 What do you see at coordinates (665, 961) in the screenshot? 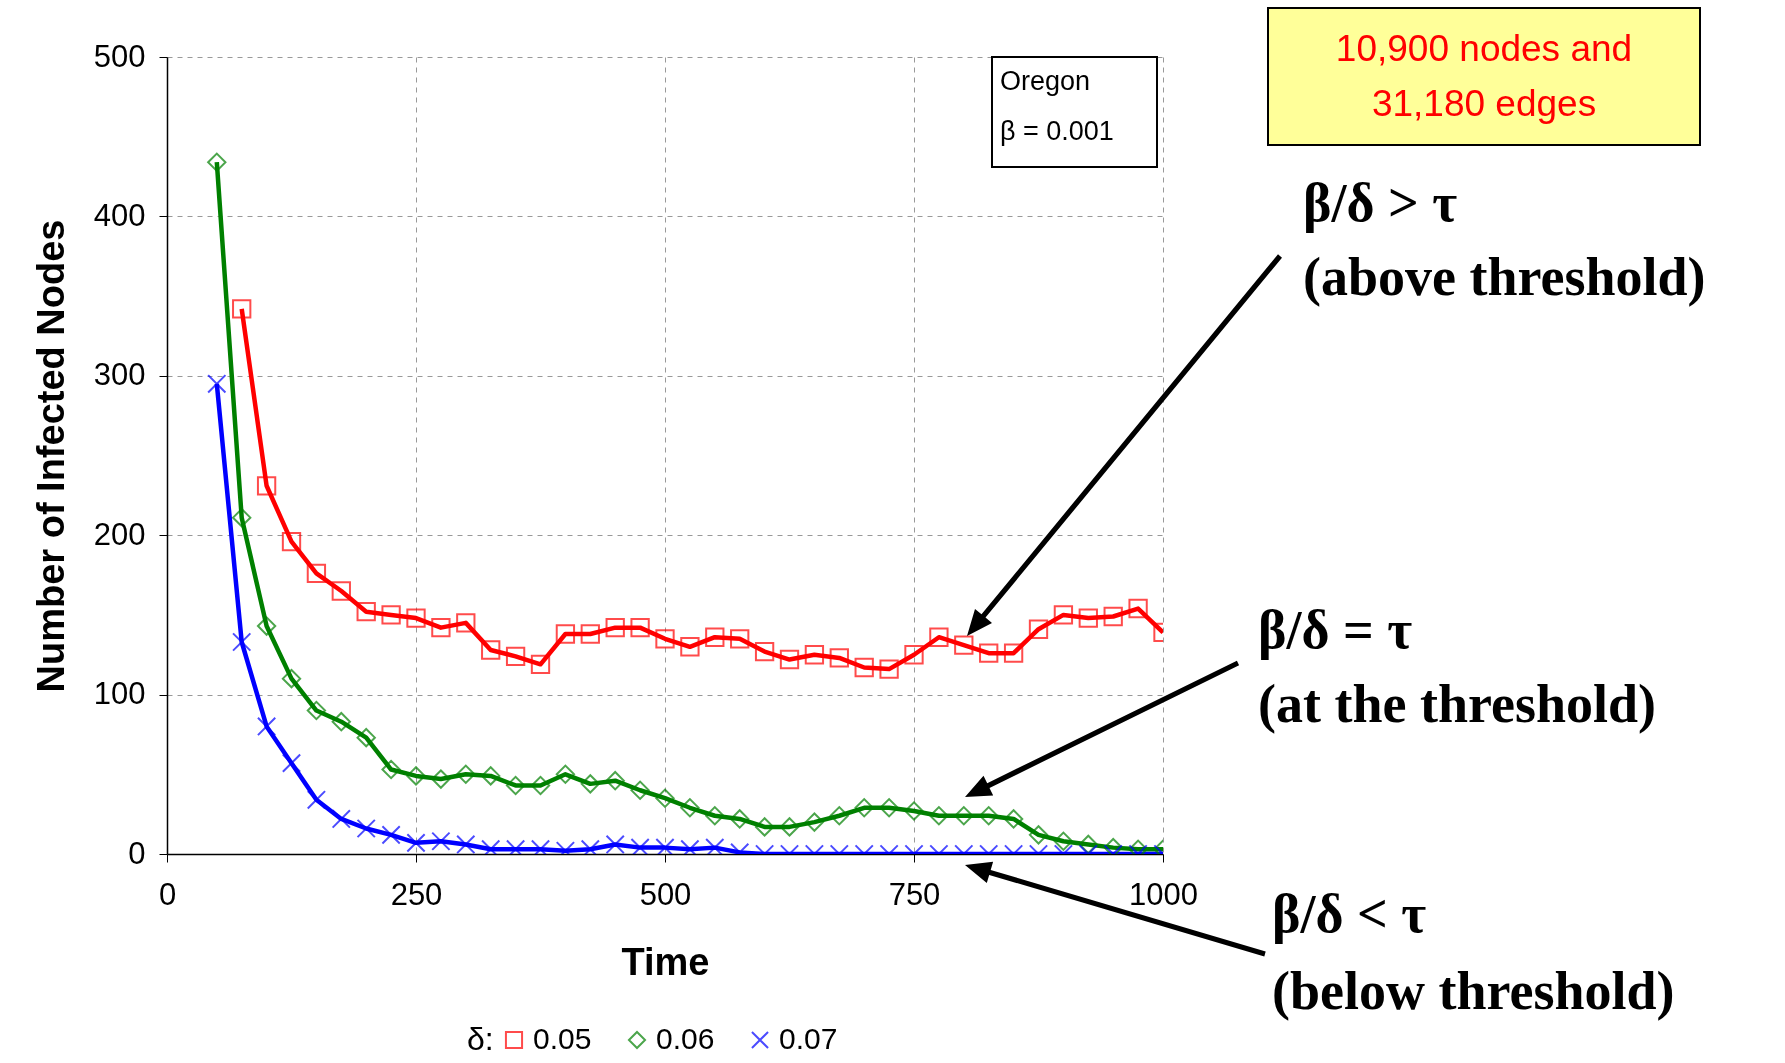
I see `x-axis-title: Time` at bounding box center [665, 961].